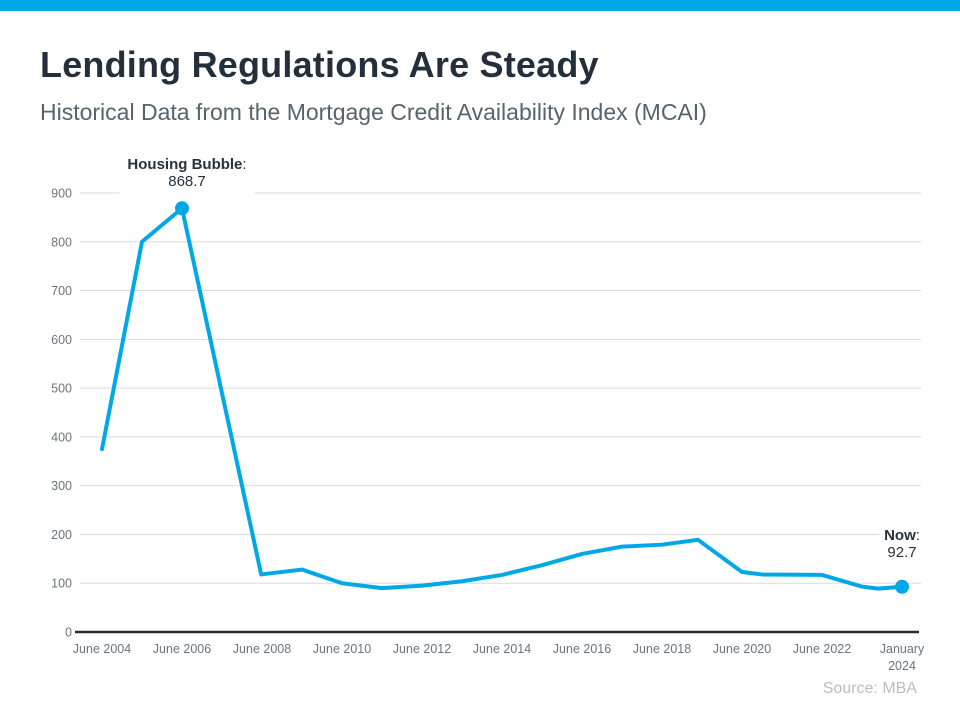  What do you see at coordinates (902, 657) in the screenshot?
I see `x-axis-tick-label: January 2024` at bounding box center [902, 657].